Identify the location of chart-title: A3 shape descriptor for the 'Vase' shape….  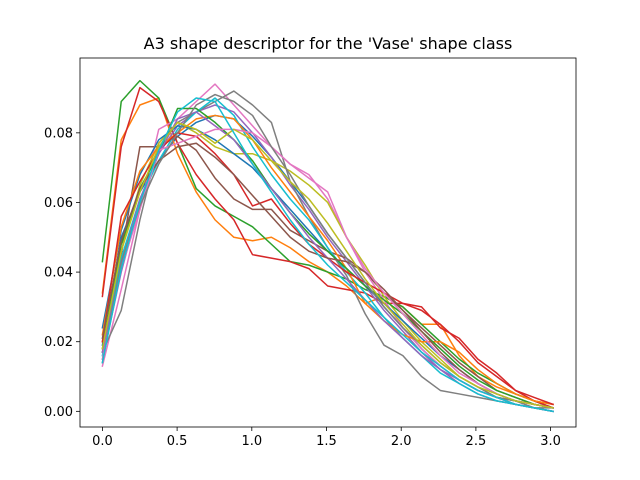
(328, 43).